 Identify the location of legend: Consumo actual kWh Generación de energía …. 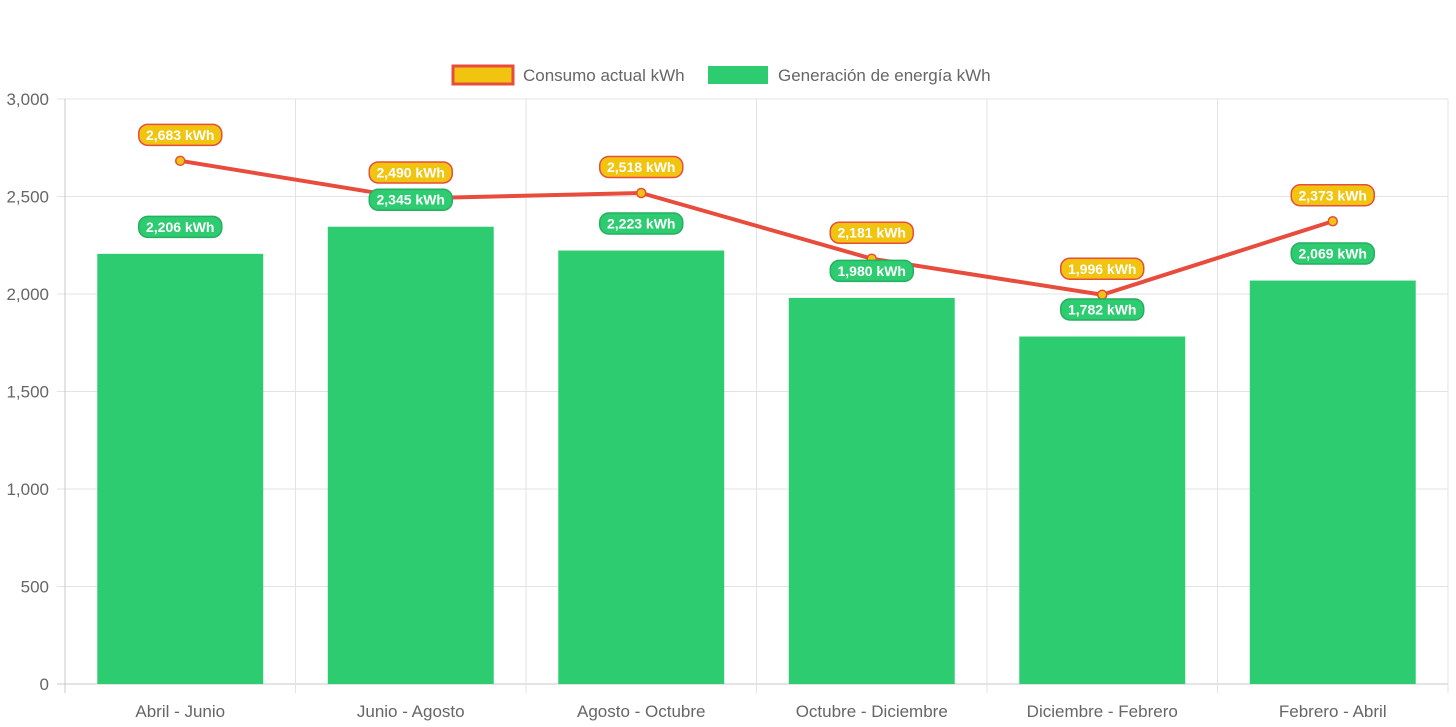
(721, 75).